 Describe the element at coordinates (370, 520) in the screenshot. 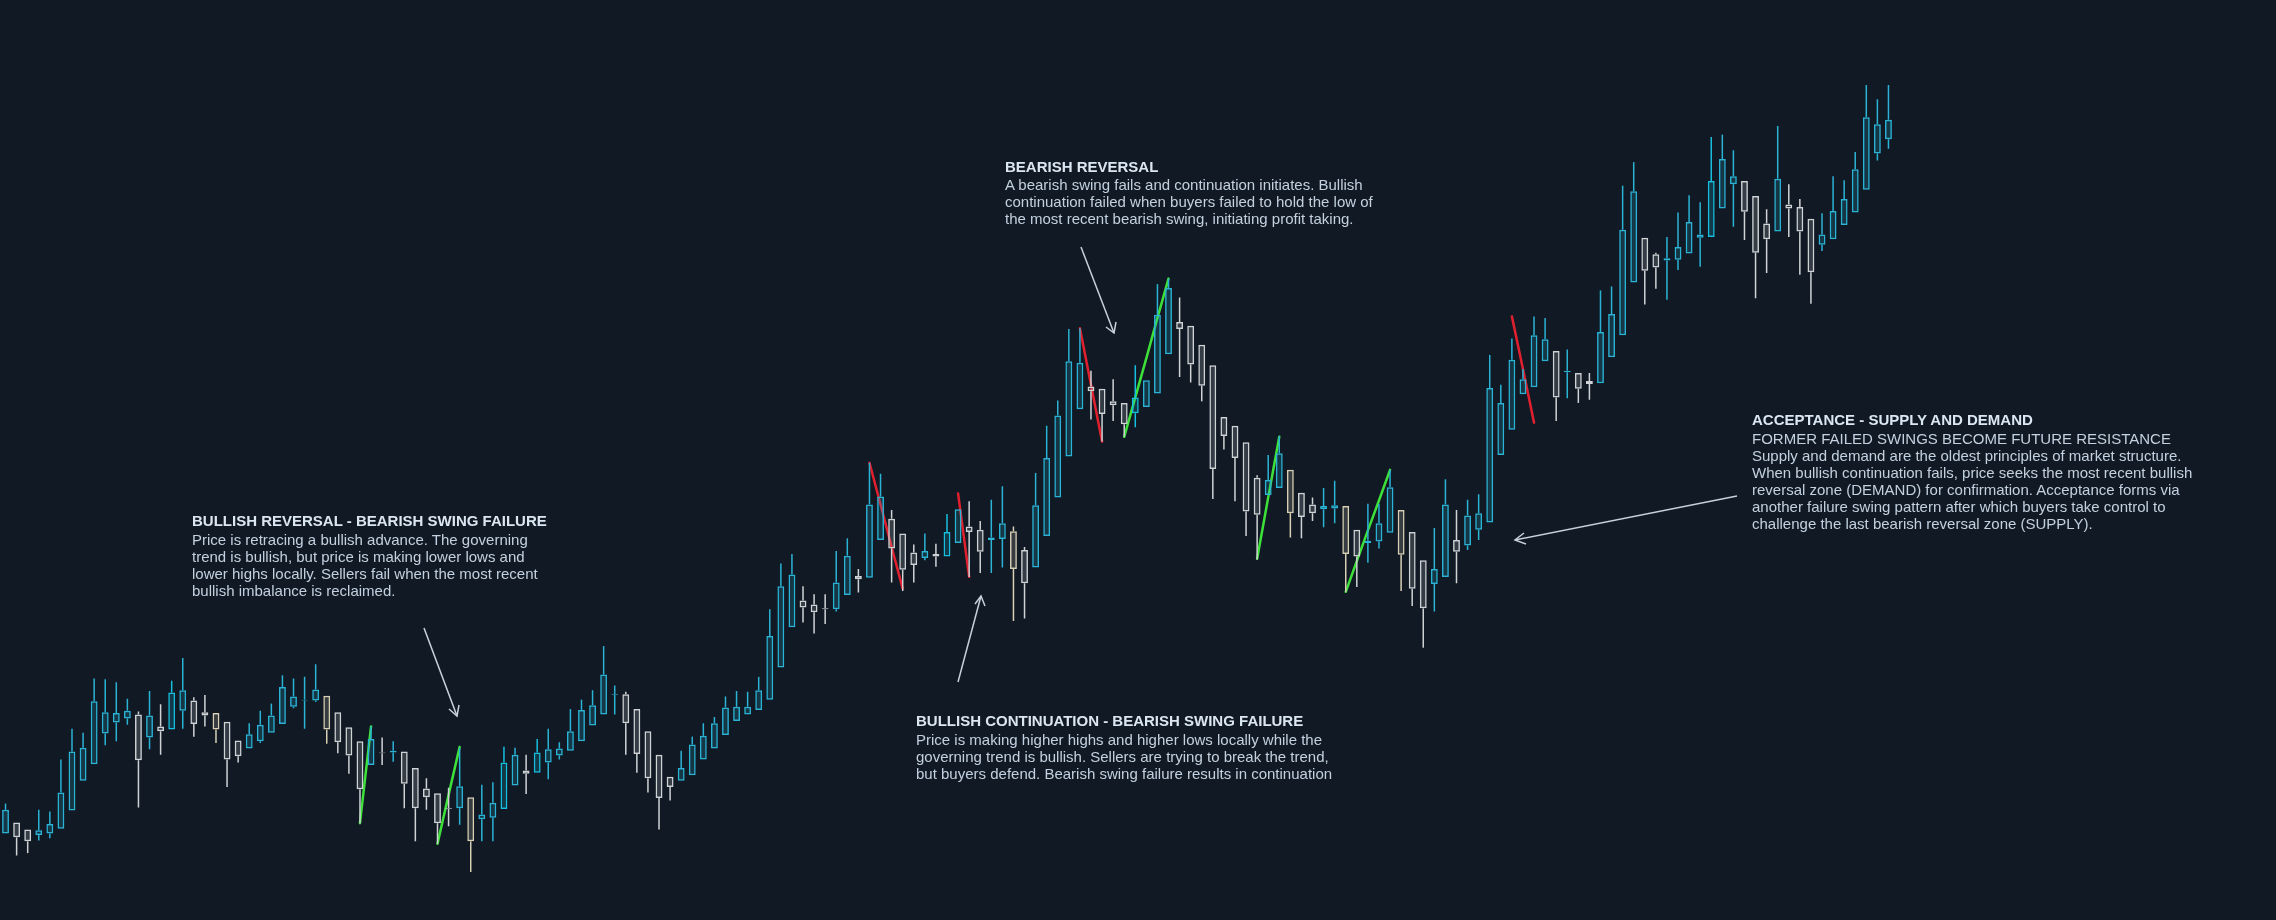

I see `annotation: BULLISH REVERSAL - BEARISH SWING FAILURE` at that location.